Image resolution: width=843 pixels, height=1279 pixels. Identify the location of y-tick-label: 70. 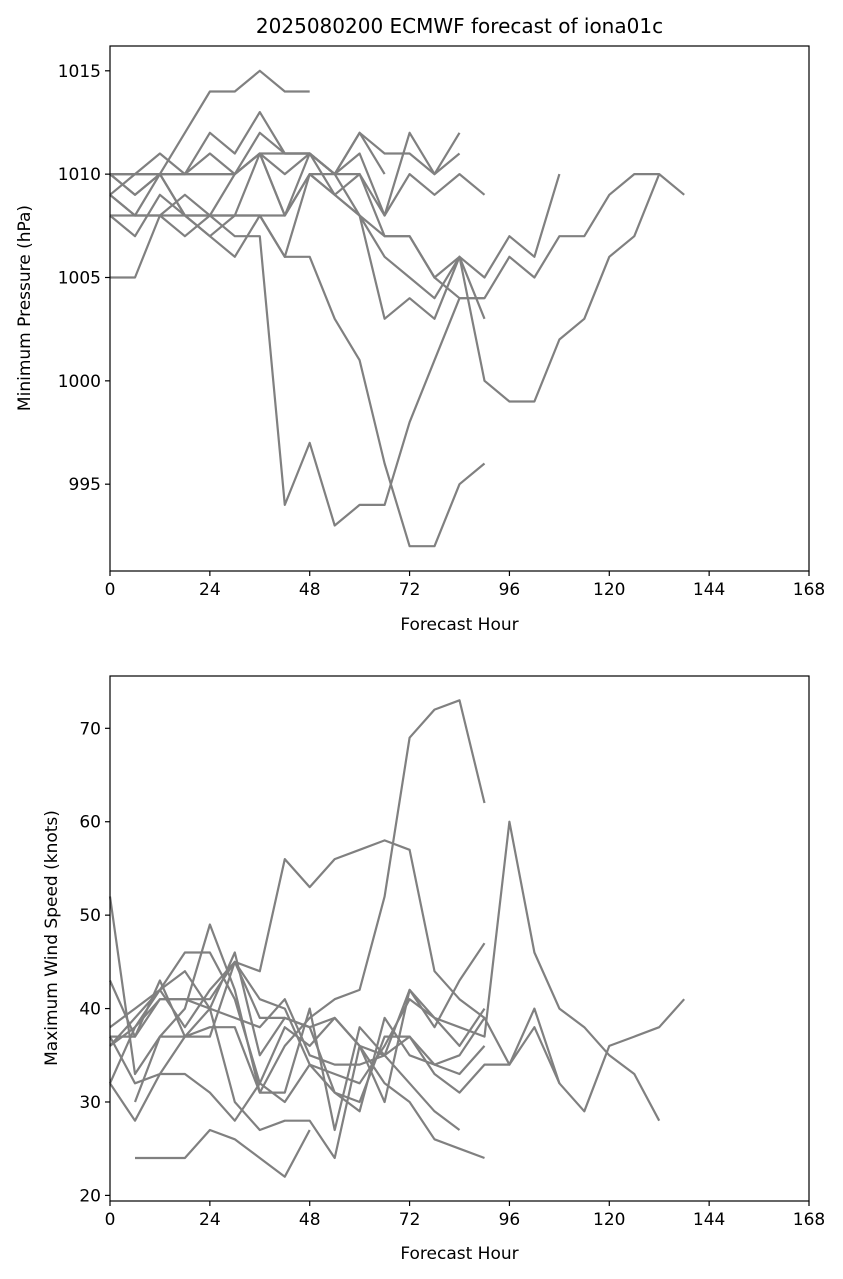
(90, 729).